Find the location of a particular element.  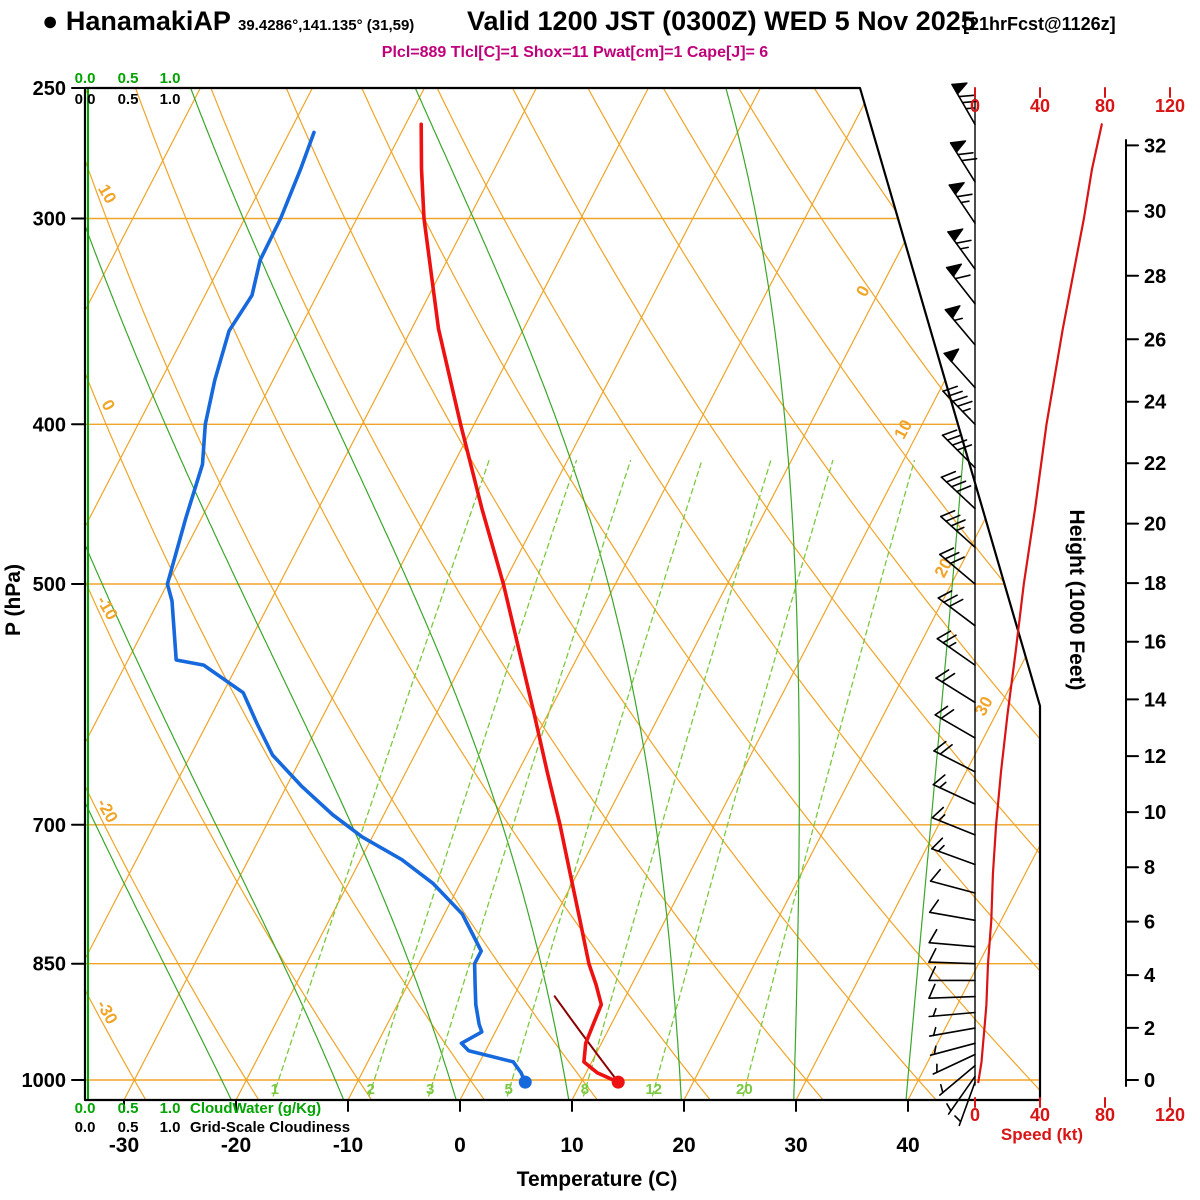

cloudiness-scale-label: Grid-Scale Cloudiness is located at coordinates (270, 1127).